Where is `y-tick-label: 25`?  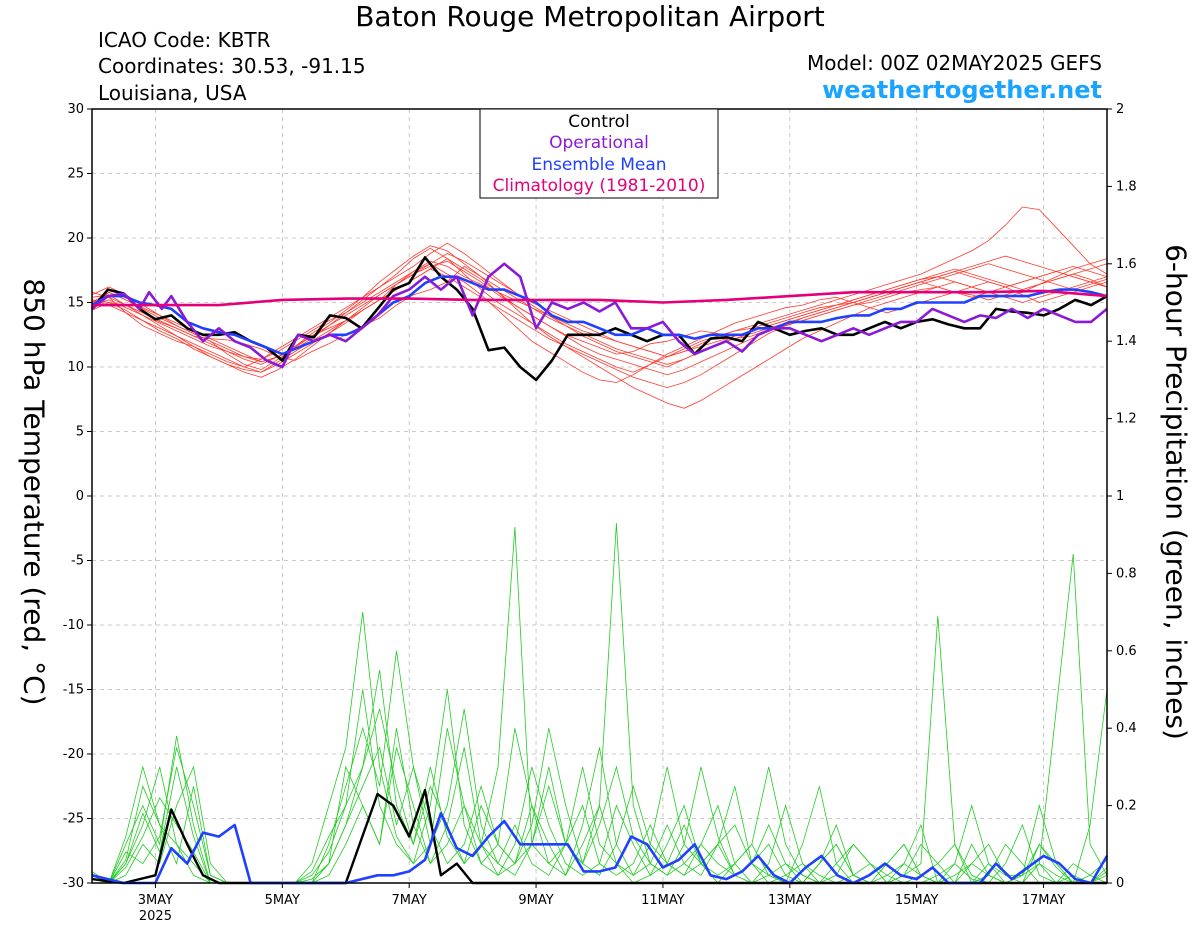 y-tick-label: 25 is located at coordinates (75, 174).